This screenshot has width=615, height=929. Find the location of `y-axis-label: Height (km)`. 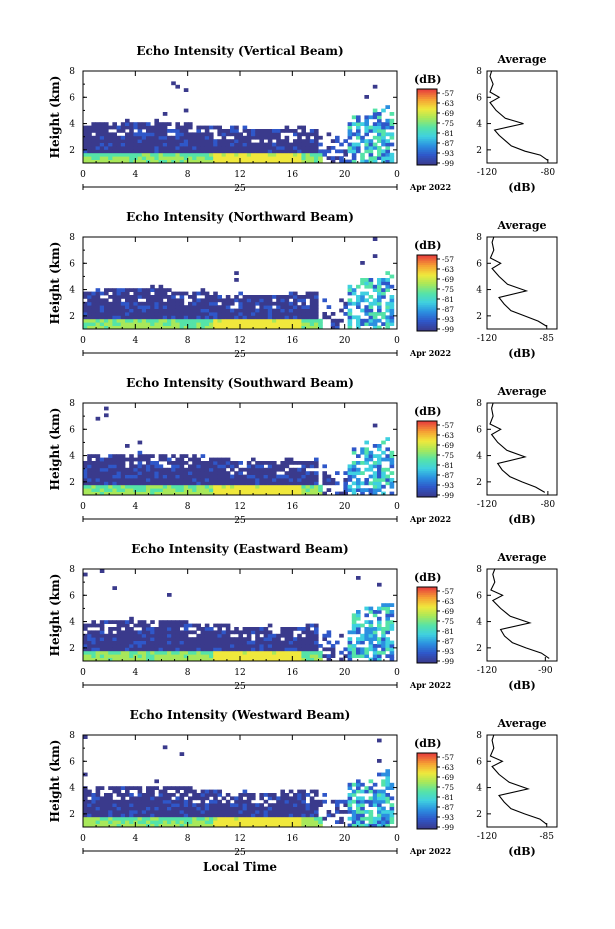

y-axis-label: Height (km) is located at coordinates (55, 117).